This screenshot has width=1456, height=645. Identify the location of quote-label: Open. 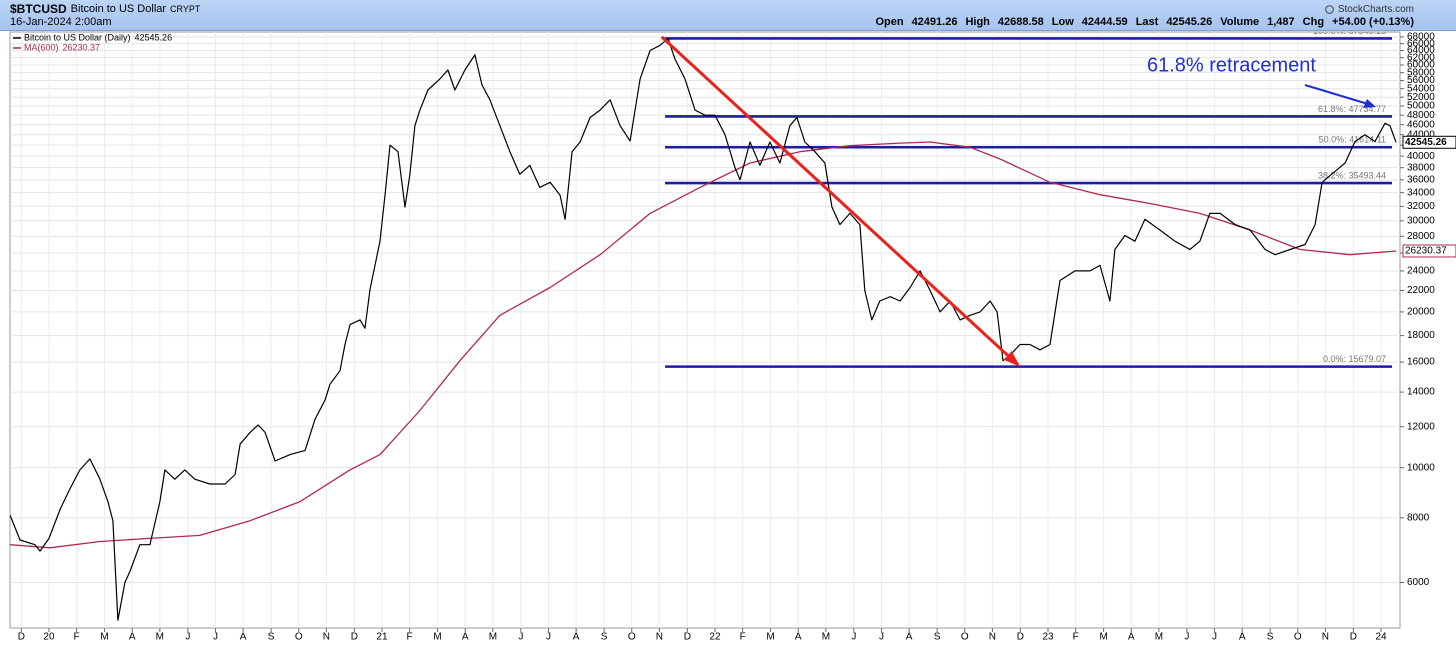
(889, 22).